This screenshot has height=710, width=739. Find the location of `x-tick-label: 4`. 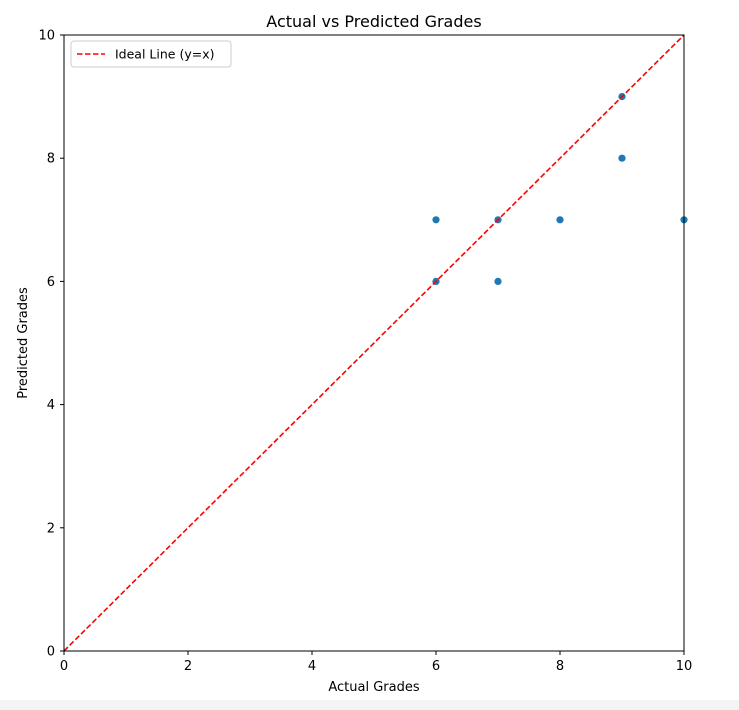

x-tick-label: 4 is located at coordinates (312, 666).